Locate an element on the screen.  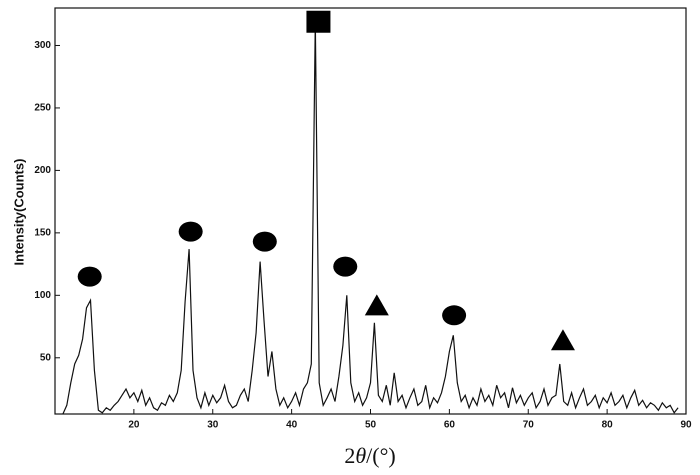
x-tick-label: 90 is located at coordinates (686, 425).